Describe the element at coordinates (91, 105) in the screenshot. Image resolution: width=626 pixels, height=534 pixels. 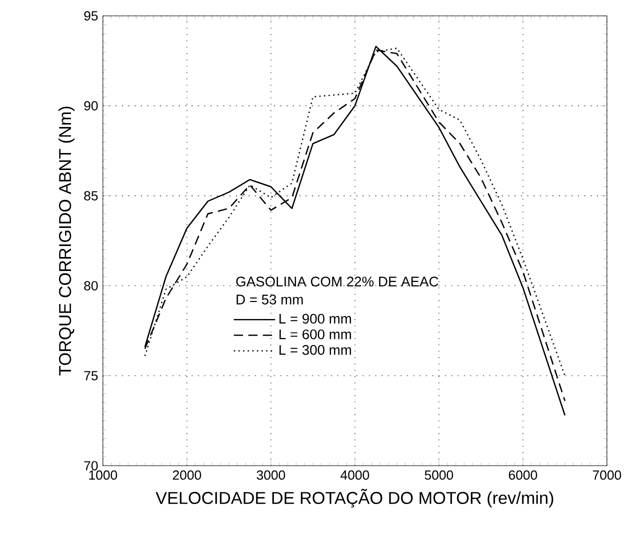
I see `y-tick-label: 90` at that location.